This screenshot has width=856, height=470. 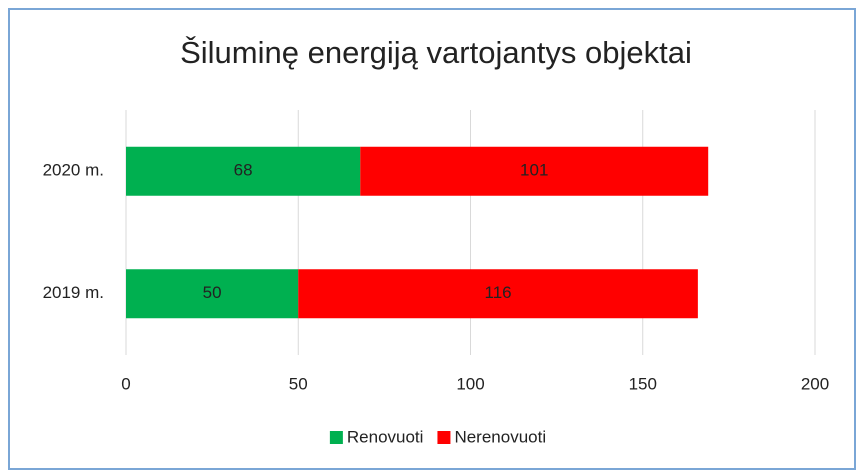 I want to click on data-label: 68, so click(x=243, y=170).